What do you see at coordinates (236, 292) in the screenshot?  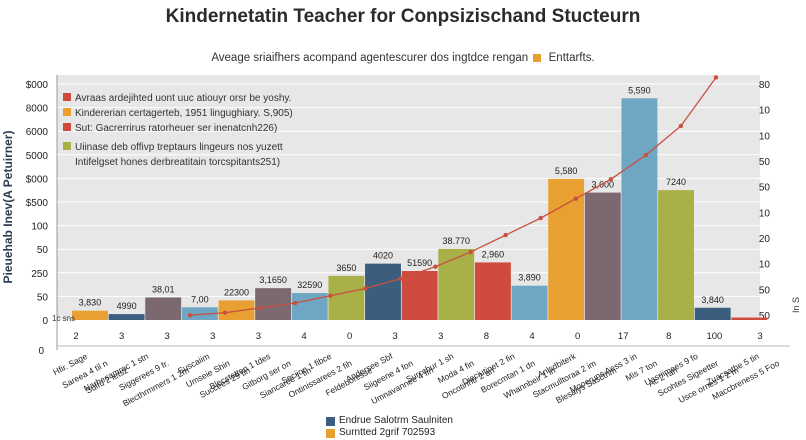 I see `bar-data-label: 22300` at bounding box center [236, 292].